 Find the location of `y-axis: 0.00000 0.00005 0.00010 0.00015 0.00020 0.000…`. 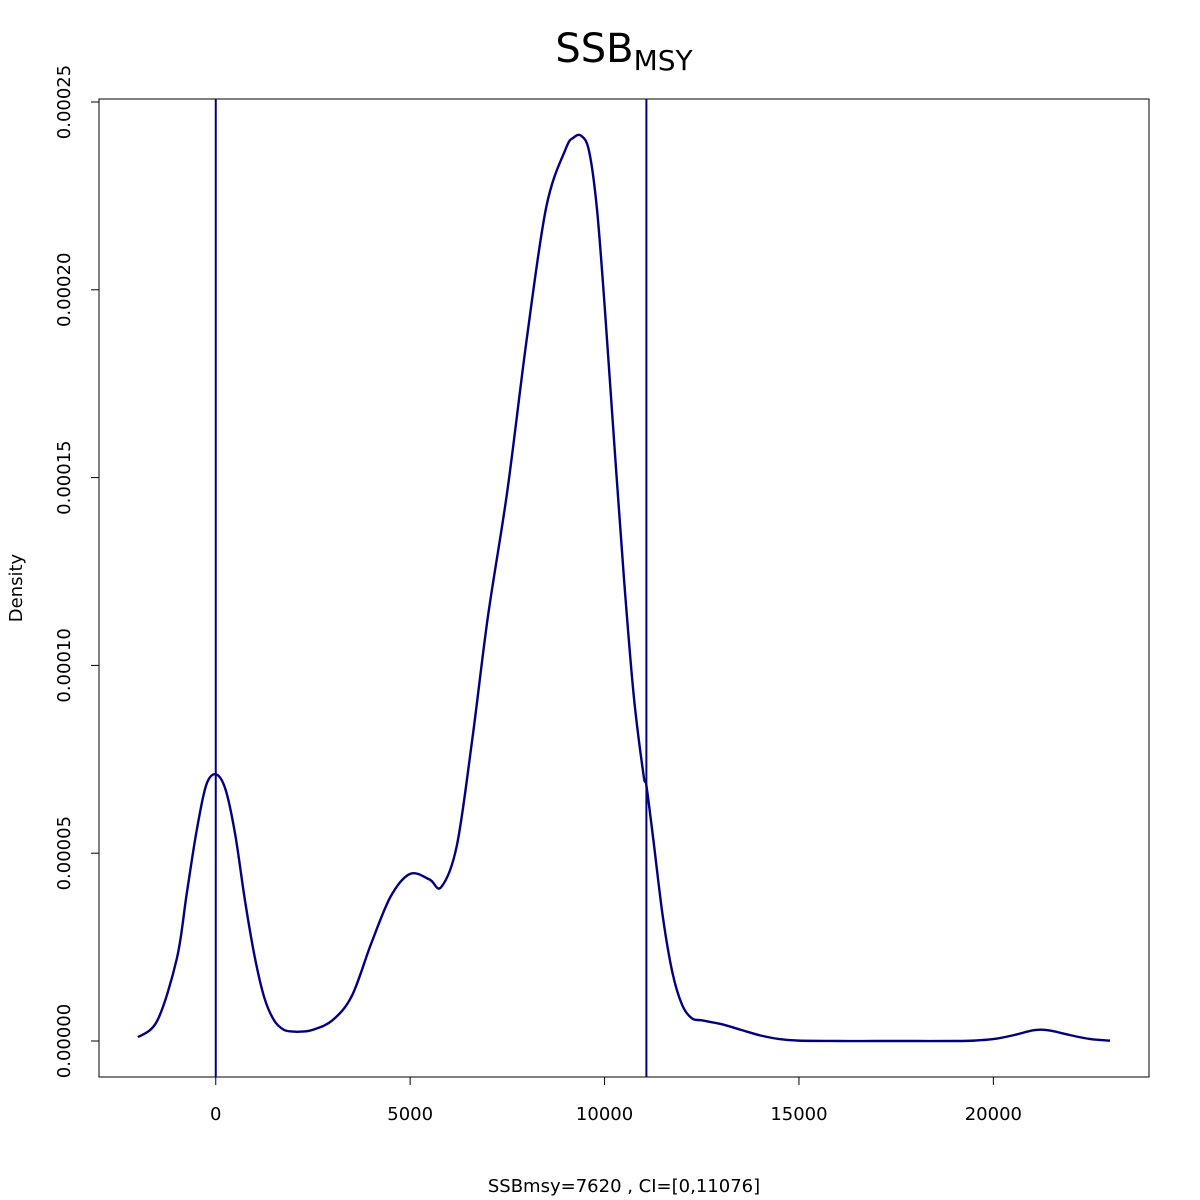

y-axis: 0.00000 0.00005 0.00010 0.00015 0.00020 0.000… is located at coordinates (77, 571).